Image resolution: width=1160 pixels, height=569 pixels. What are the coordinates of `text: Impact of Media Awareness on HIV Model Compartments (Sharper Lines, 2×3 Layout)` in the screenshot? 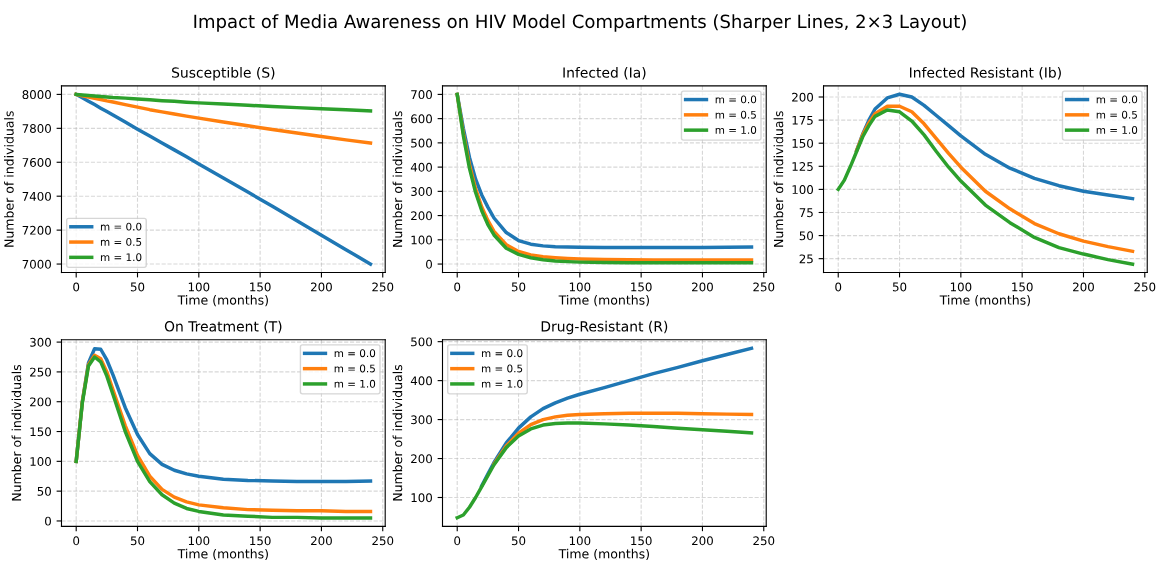 It's located at (580, 23).